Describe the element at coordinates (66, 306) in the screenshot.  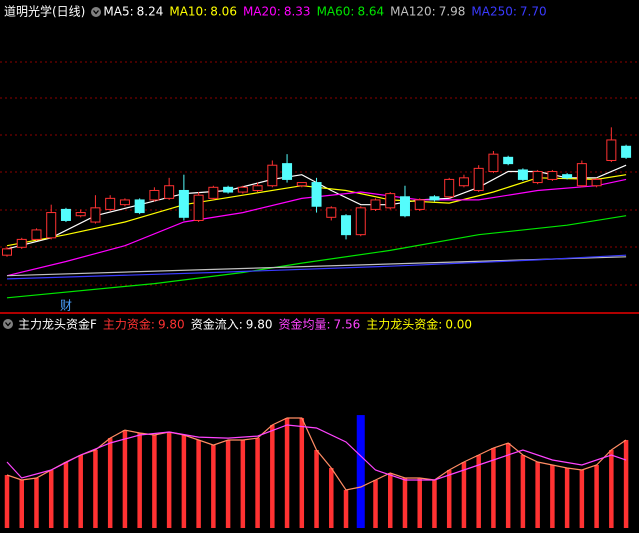
I see `event-marker: 财` at that location.